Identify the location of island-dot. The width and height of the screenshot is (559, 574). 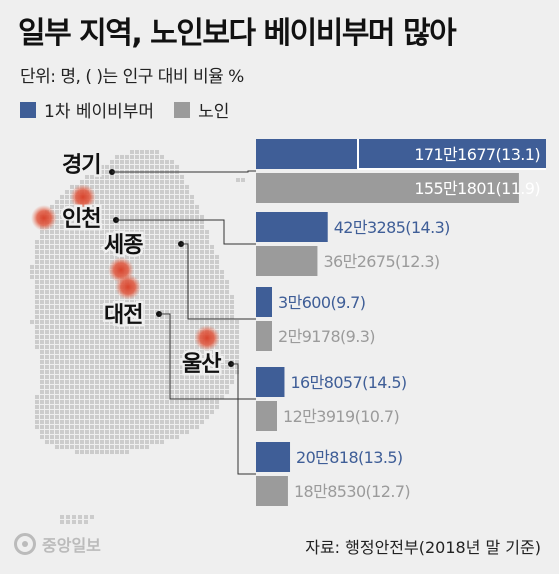
(92, 517).